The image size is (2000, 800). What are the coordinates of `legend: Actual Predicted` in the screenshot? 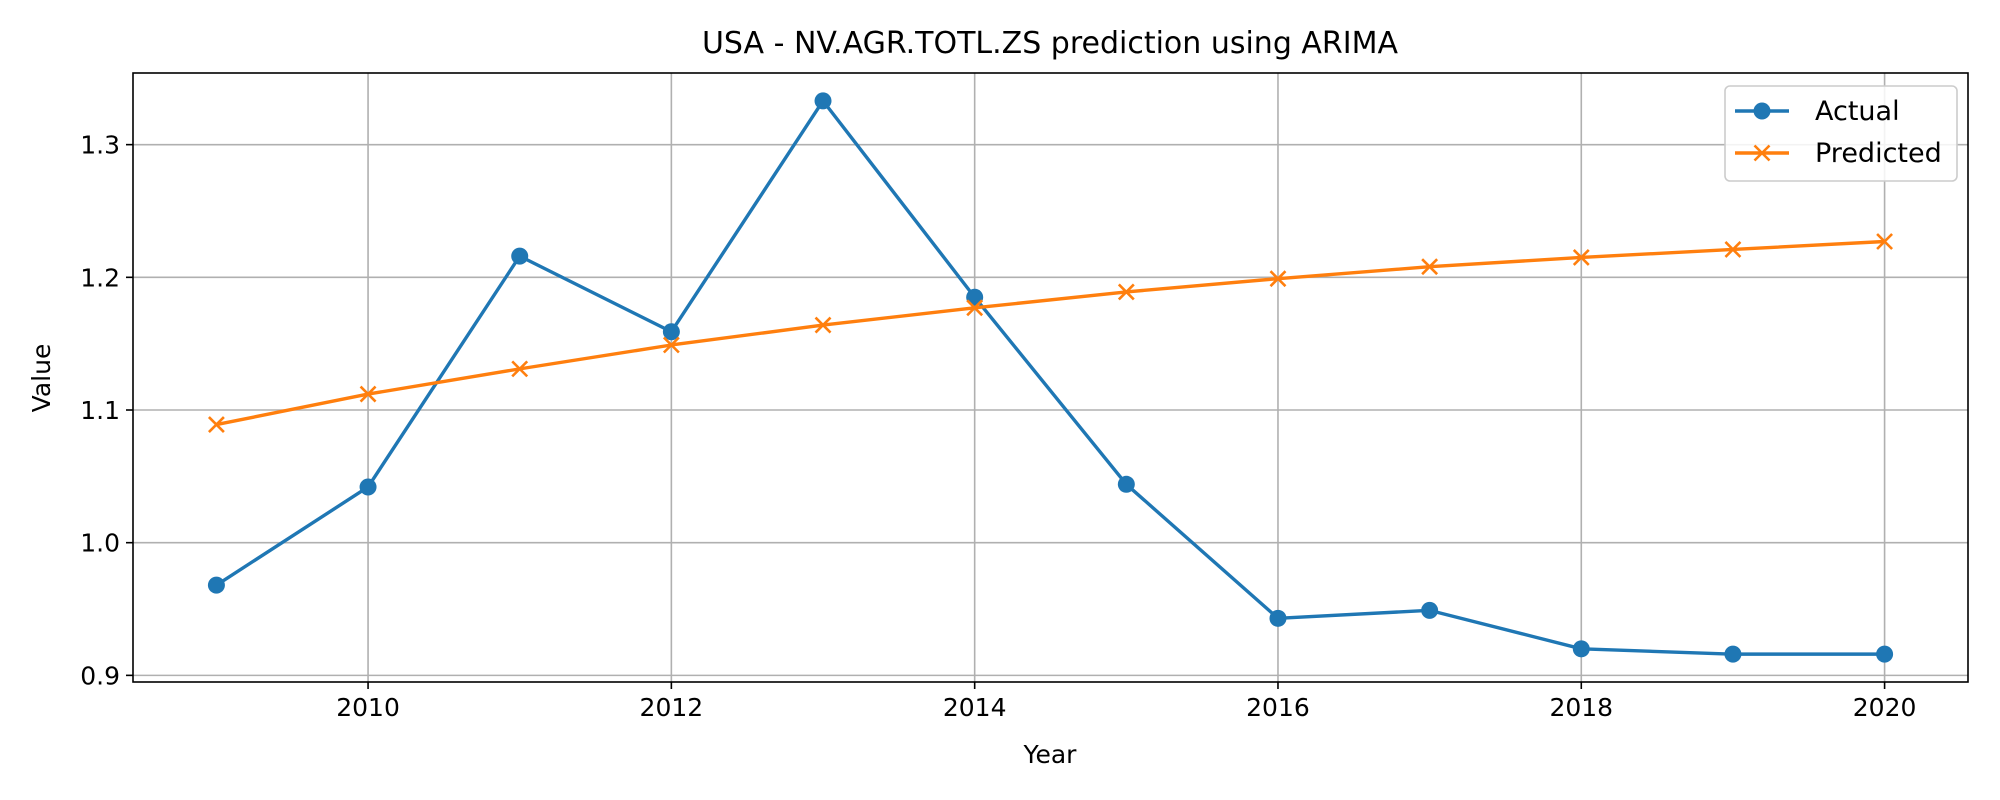 It's located at (1841, 133).